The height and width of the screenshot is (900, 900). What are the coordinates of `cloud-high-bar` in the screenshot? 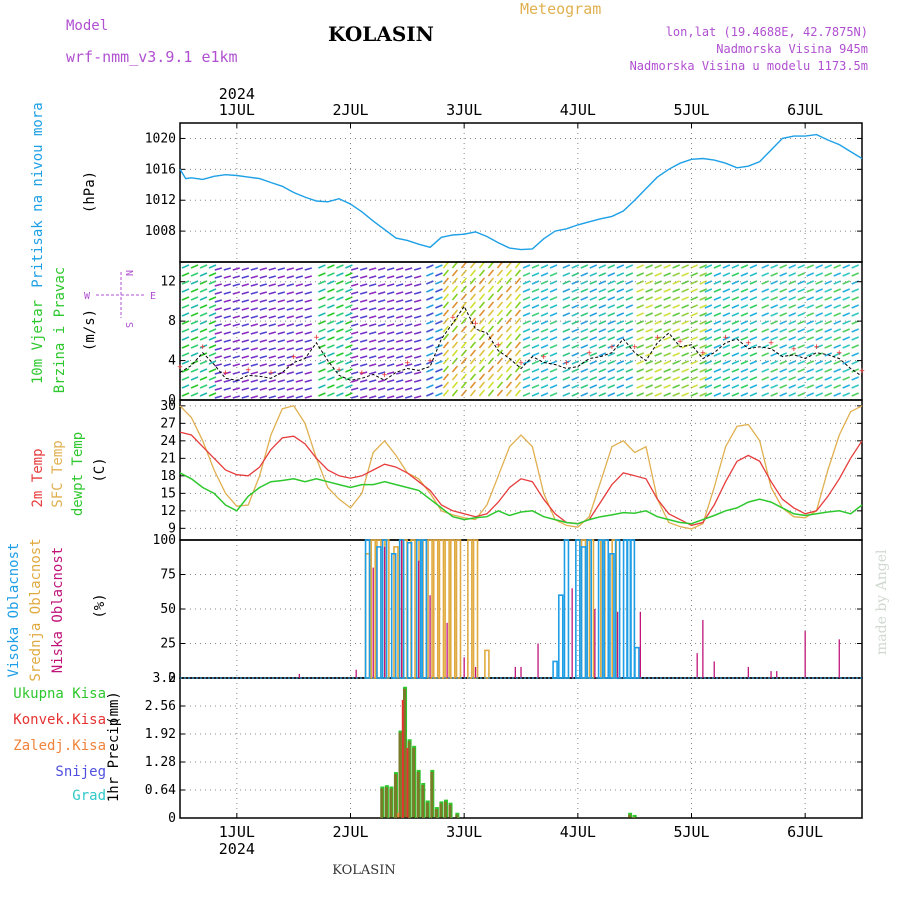 It's located at (409, 610).